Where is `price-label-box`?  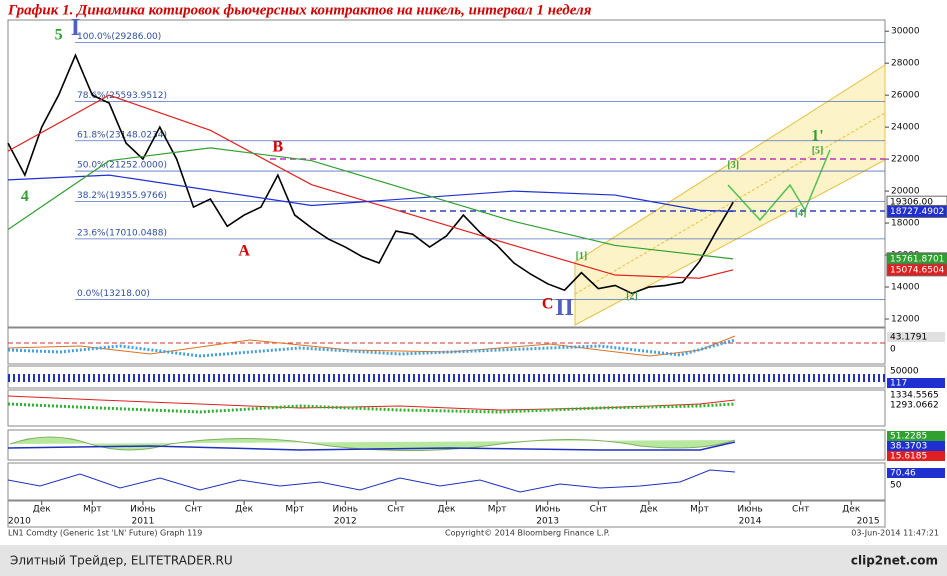 price-label-box is located at coordinates (916, 211).